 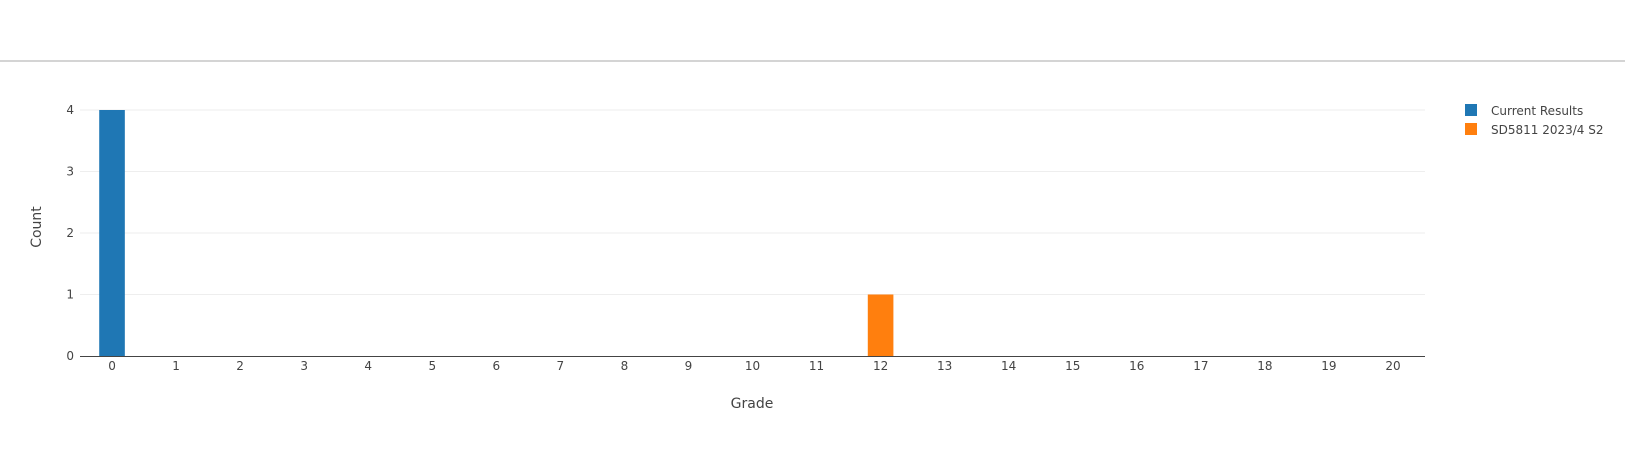 What do you see at coordinates (880, 366) in the screenshot?
I see `x-tick-label: 12` at bounding box center [880, 366].